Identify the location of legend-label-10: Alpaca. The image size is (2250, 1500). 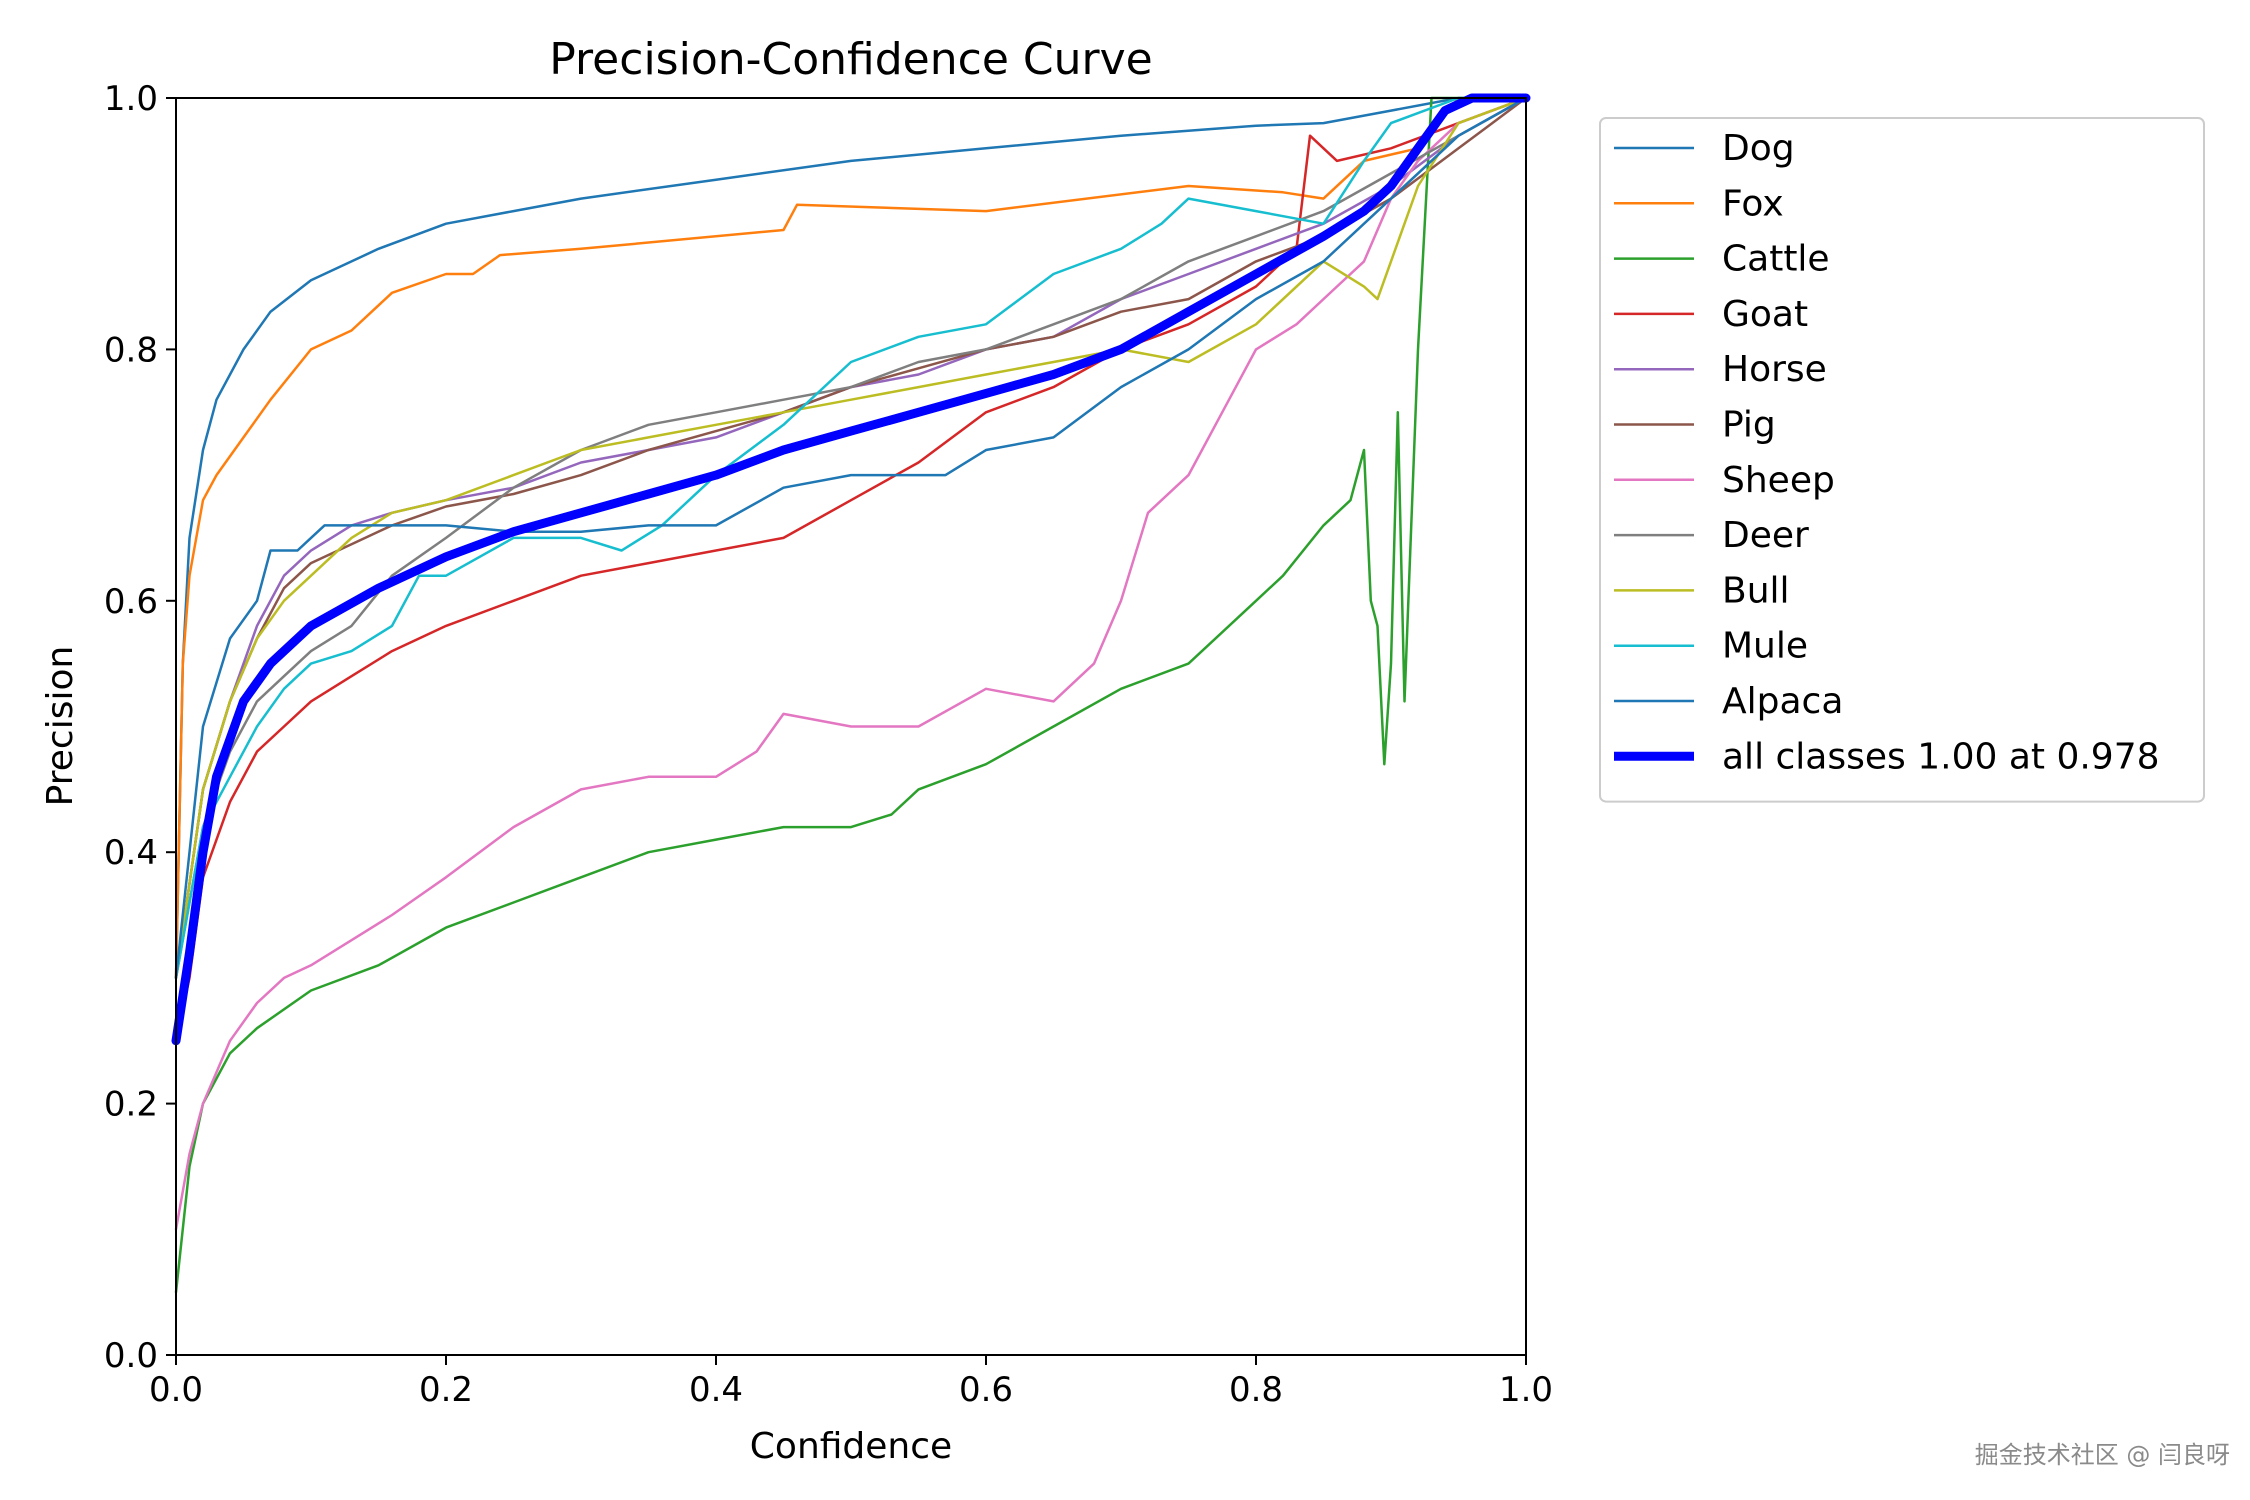
(1782, 701).